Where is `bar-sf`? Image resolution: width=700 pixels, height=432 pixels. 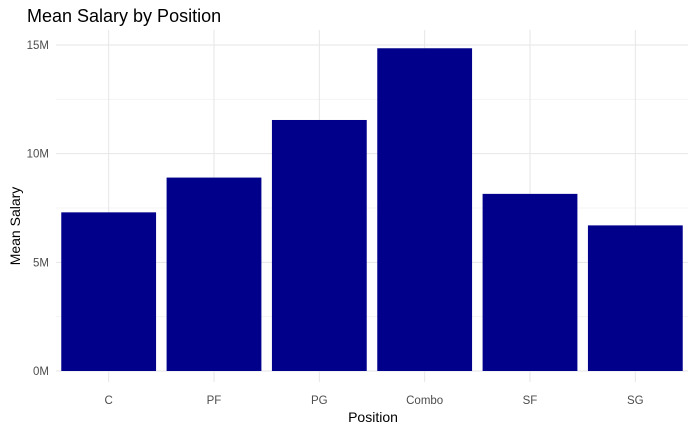 bar-sf is located at coordinates (530, 282).